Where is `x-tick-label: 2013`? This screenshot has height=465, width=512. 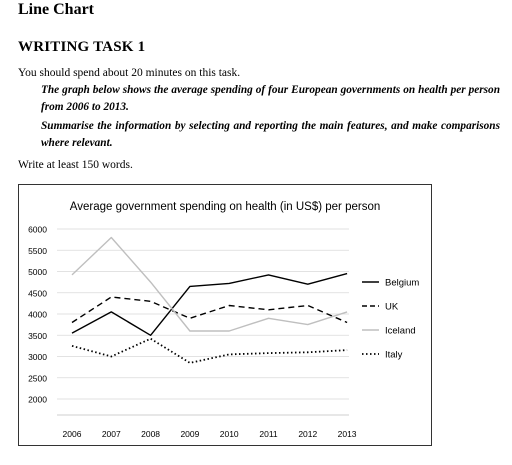
x-tick-label: 2013 is located at coordinates (347, 434).